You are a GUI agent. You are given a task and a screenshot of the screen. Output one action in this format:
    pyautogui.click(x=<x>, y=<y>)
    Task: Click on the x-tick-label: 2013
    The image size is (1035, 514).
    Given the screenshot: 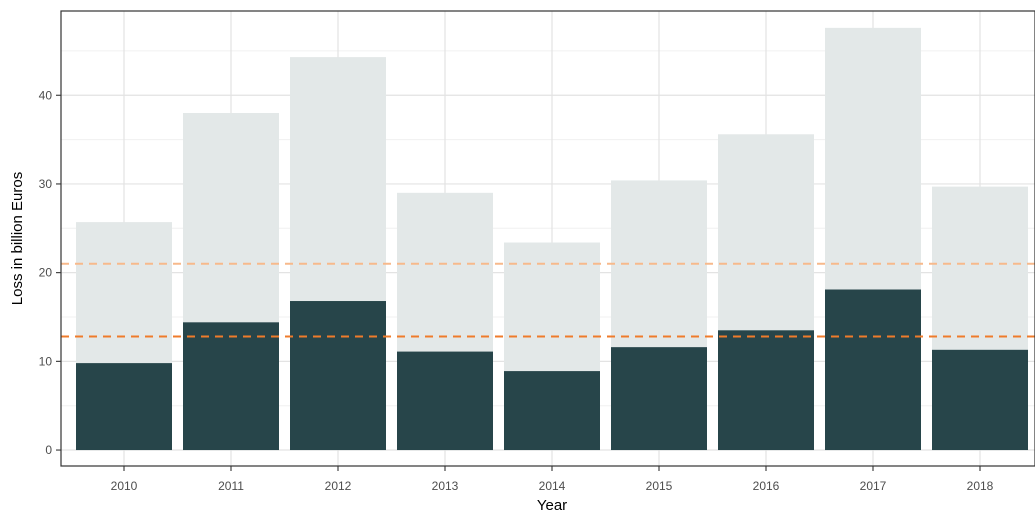 What is the action you would take?
    pyautogui.click(x=445, y=486)
    